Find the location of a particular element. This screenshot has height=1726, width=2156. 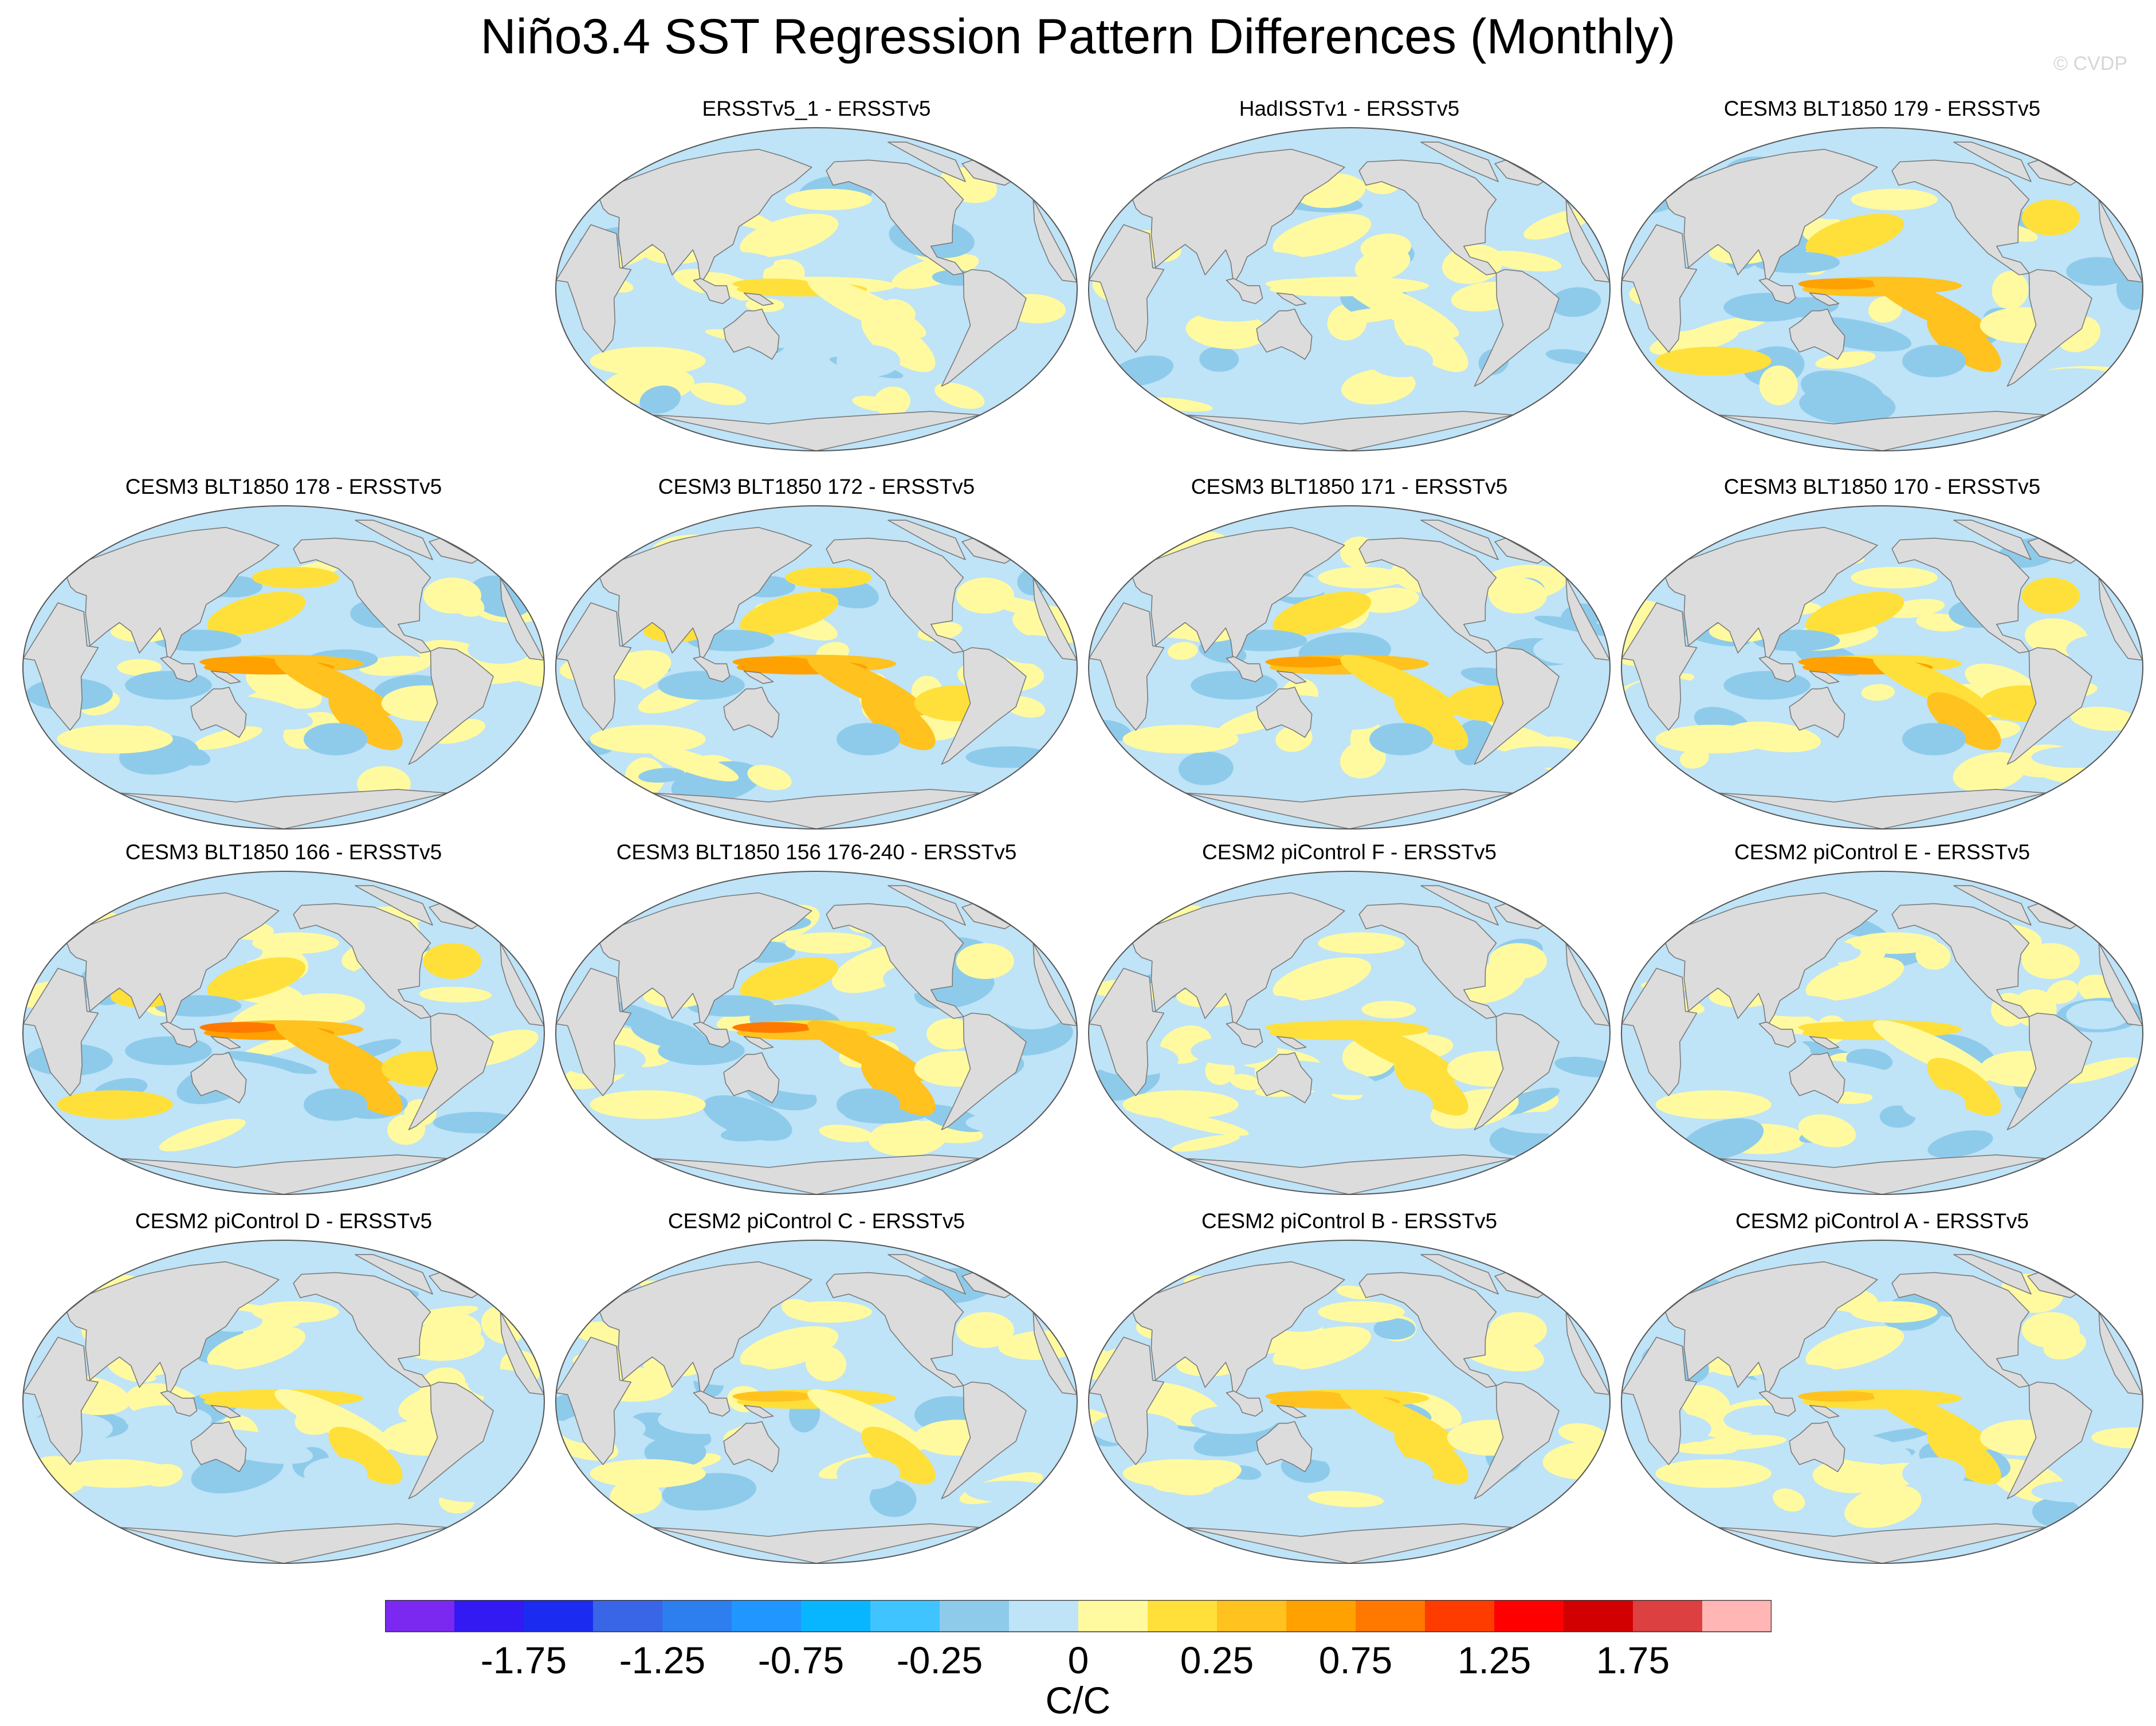

colorbar-tick-label: -1.75 is located at coordinates (523, 1660).